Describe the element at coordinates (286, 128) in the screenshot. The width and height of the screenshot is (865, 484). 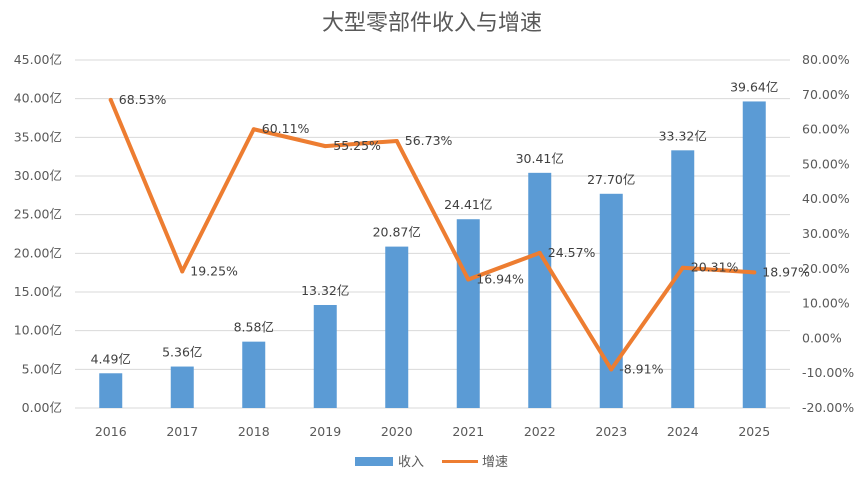
I see `line-data-label: 60.11%` at that location.